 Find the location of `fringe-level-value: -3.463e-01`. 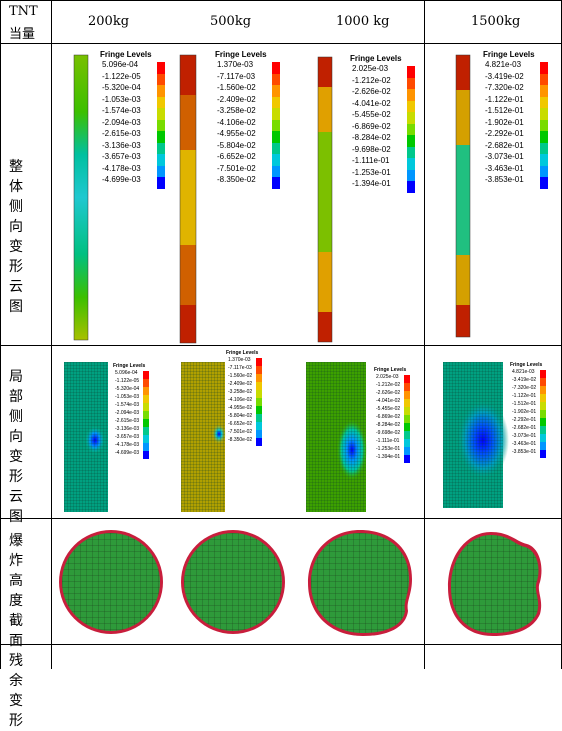

fringe-level-value: -3.463e-01 is located at coordinates (504, 168).